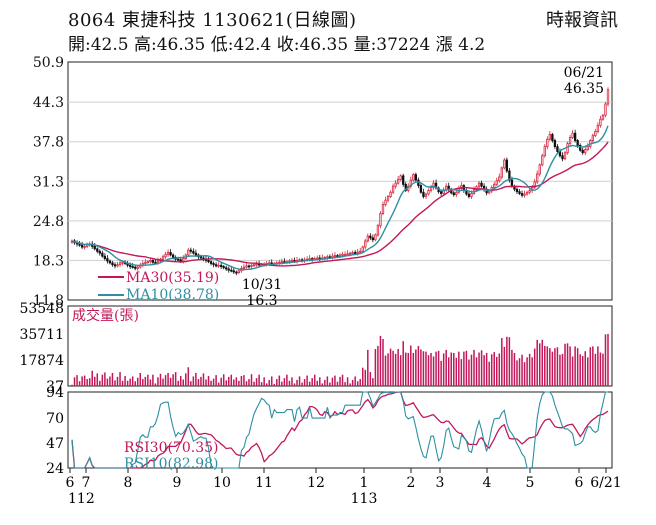 This screenshot has height=525, width=656. Describe the element at coordinates (340, 430) in the screenshot. I see `rsi-panel-frame` at that location.